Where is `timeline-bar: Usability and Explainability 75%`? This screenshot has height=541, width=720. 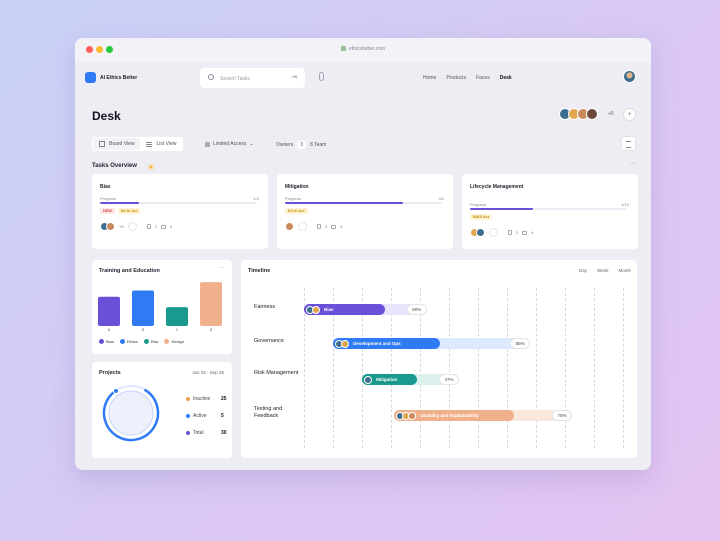
timeline-bar: Usability and Explainability 75% is located at coordinates (483, 415).